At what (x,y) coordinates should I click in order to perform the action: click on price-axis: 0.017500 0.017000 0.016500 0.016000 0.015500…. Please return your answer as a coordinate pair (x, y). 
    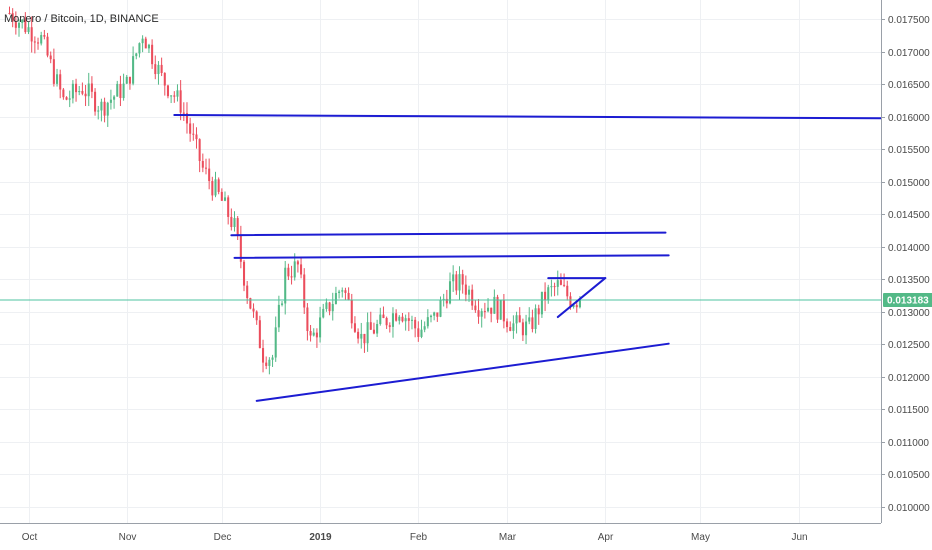
    Looking at the image, I should click on (905, 264).